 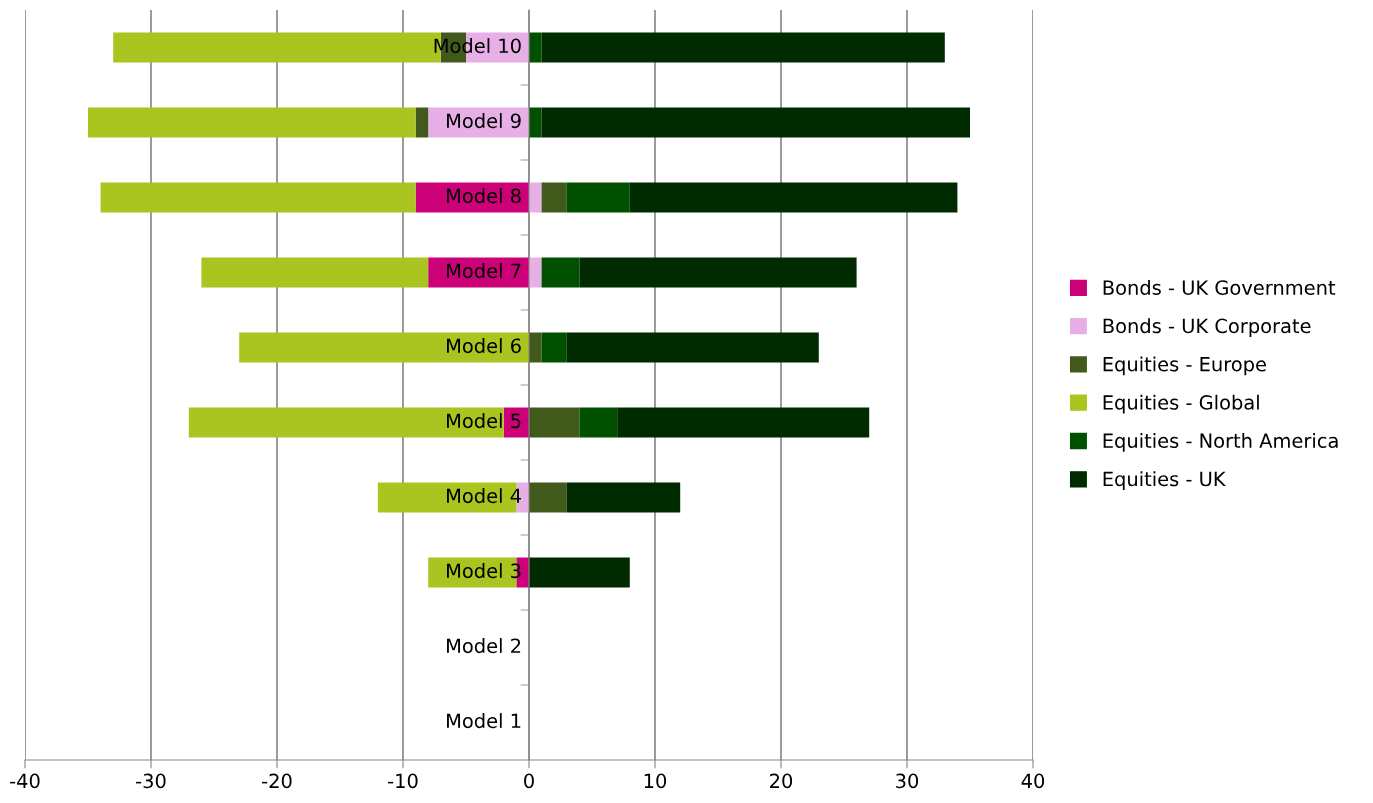 I want to click on y-tick-label: Model 9, so click(x=484, y=121).